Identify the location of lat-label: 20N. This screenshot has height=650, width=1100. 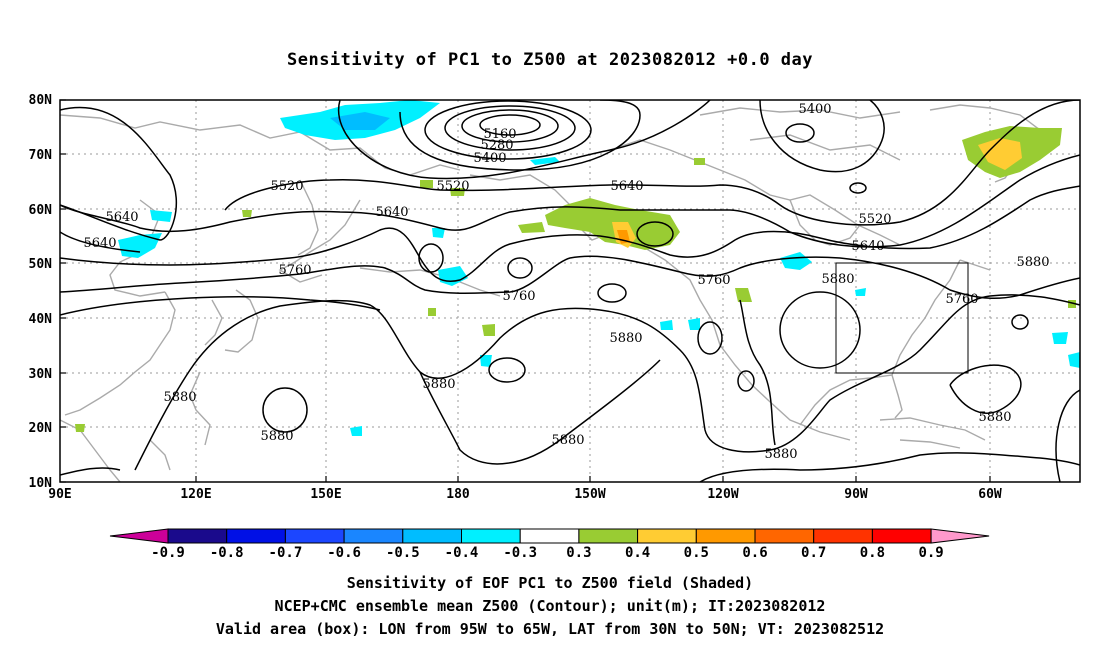
(41, 428).